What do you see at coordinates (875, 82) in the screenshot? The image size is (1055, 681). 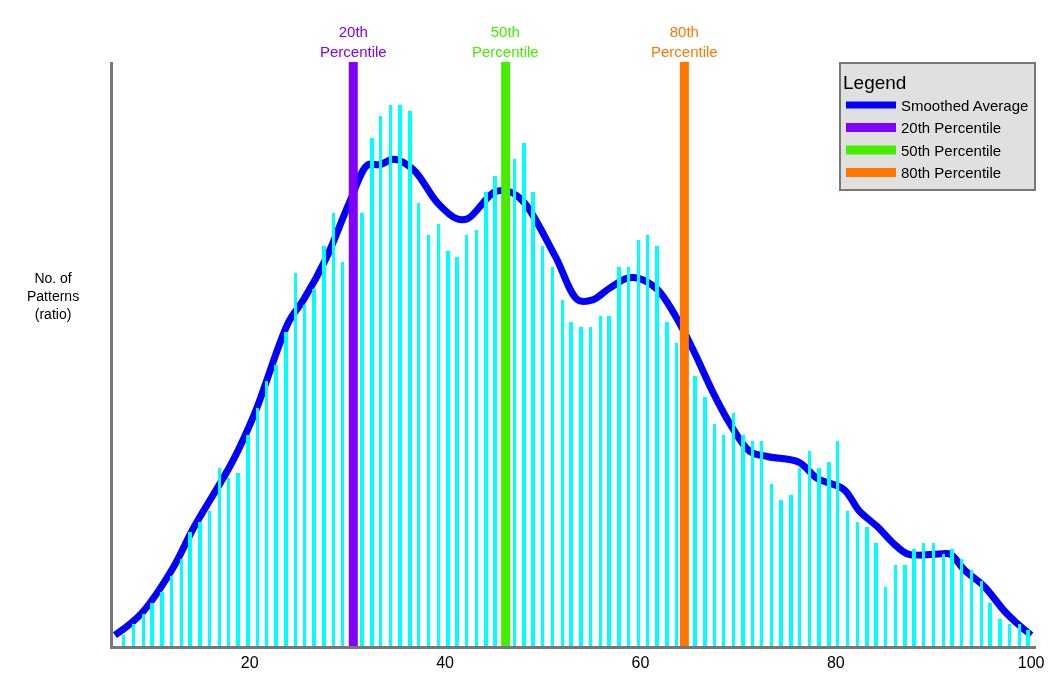 I see `legend-title: Legend` at bounding box center [875, 82].